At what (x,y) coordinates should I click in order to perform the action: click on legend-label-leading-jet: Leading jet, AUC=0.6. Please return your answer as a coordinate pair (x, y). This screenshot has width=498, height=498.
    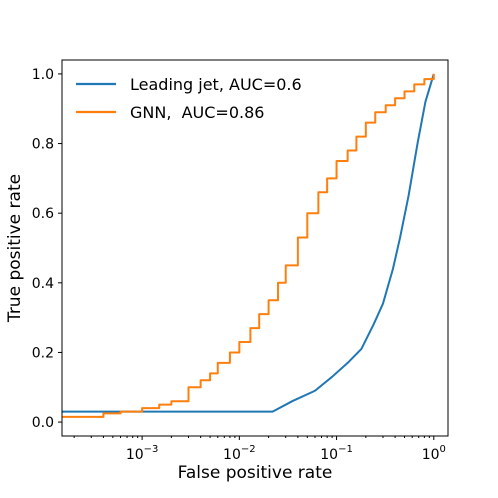
    Looking at the image, I should click on (216, 84).